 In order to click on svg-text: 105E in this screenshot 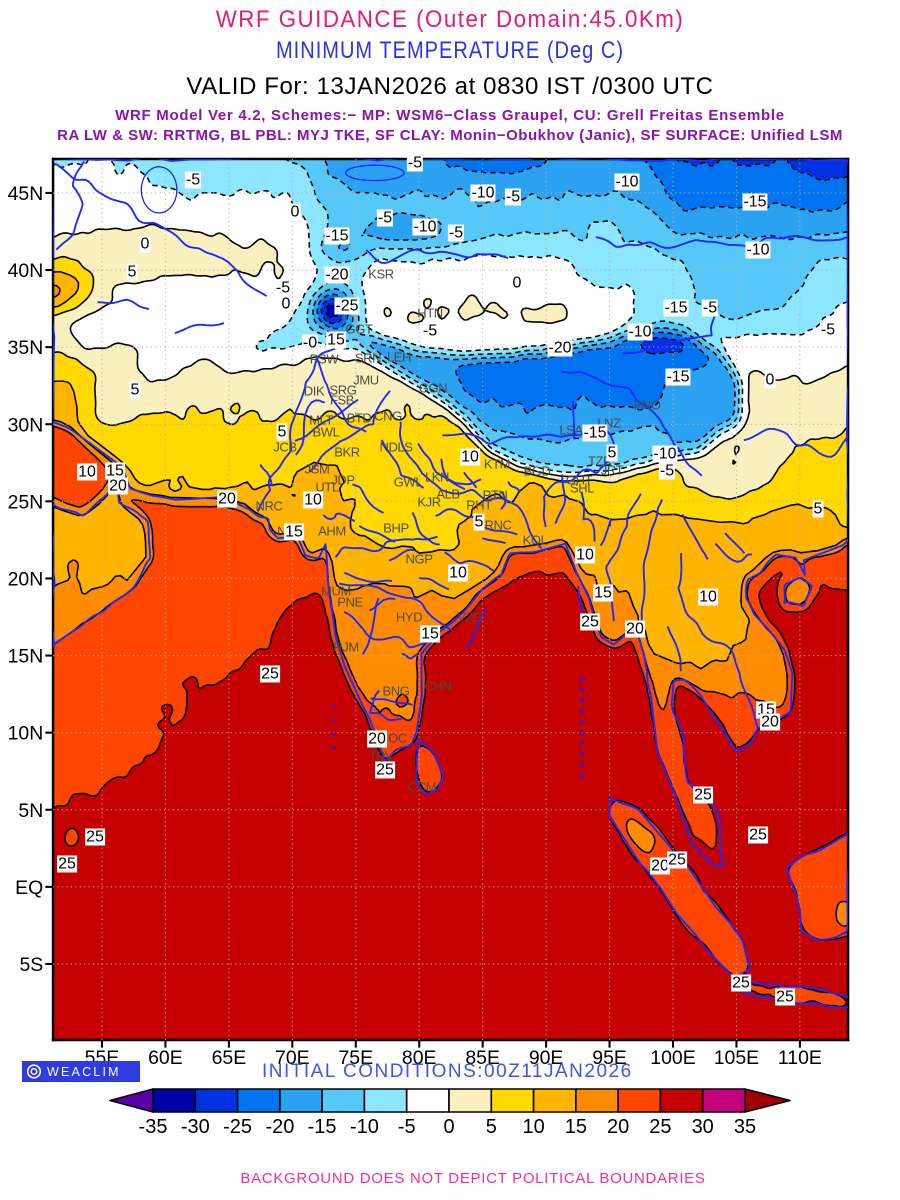, I will do `click(736, 1058)`.